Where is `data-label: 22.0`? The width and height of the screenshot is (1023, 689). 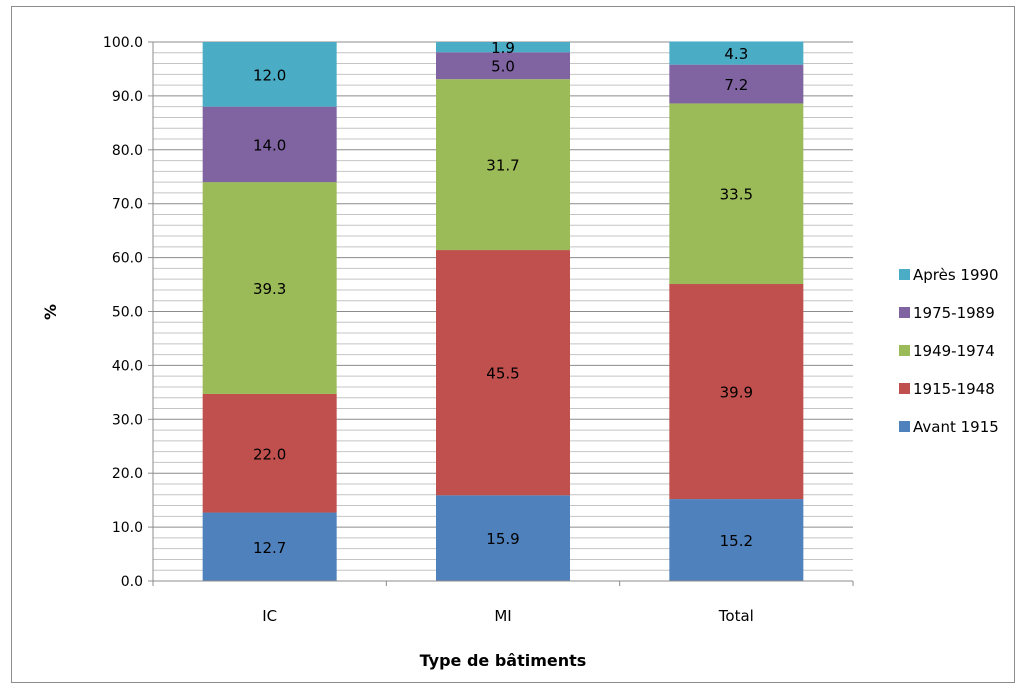 data-label: 22.0 is located at coordinates (269, 454).